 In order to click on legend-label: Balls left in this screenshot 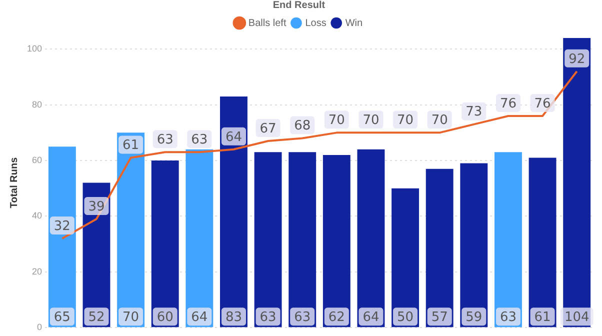, I will do `click(267, 23)`.